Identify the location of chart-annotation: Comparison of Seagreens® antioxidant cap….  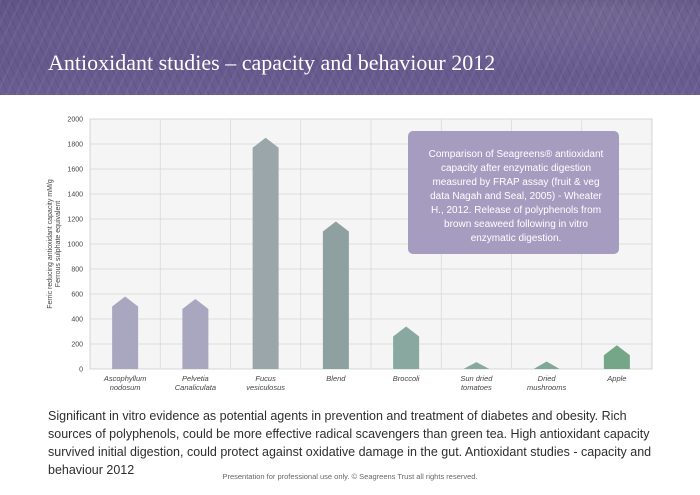
(516, 196).